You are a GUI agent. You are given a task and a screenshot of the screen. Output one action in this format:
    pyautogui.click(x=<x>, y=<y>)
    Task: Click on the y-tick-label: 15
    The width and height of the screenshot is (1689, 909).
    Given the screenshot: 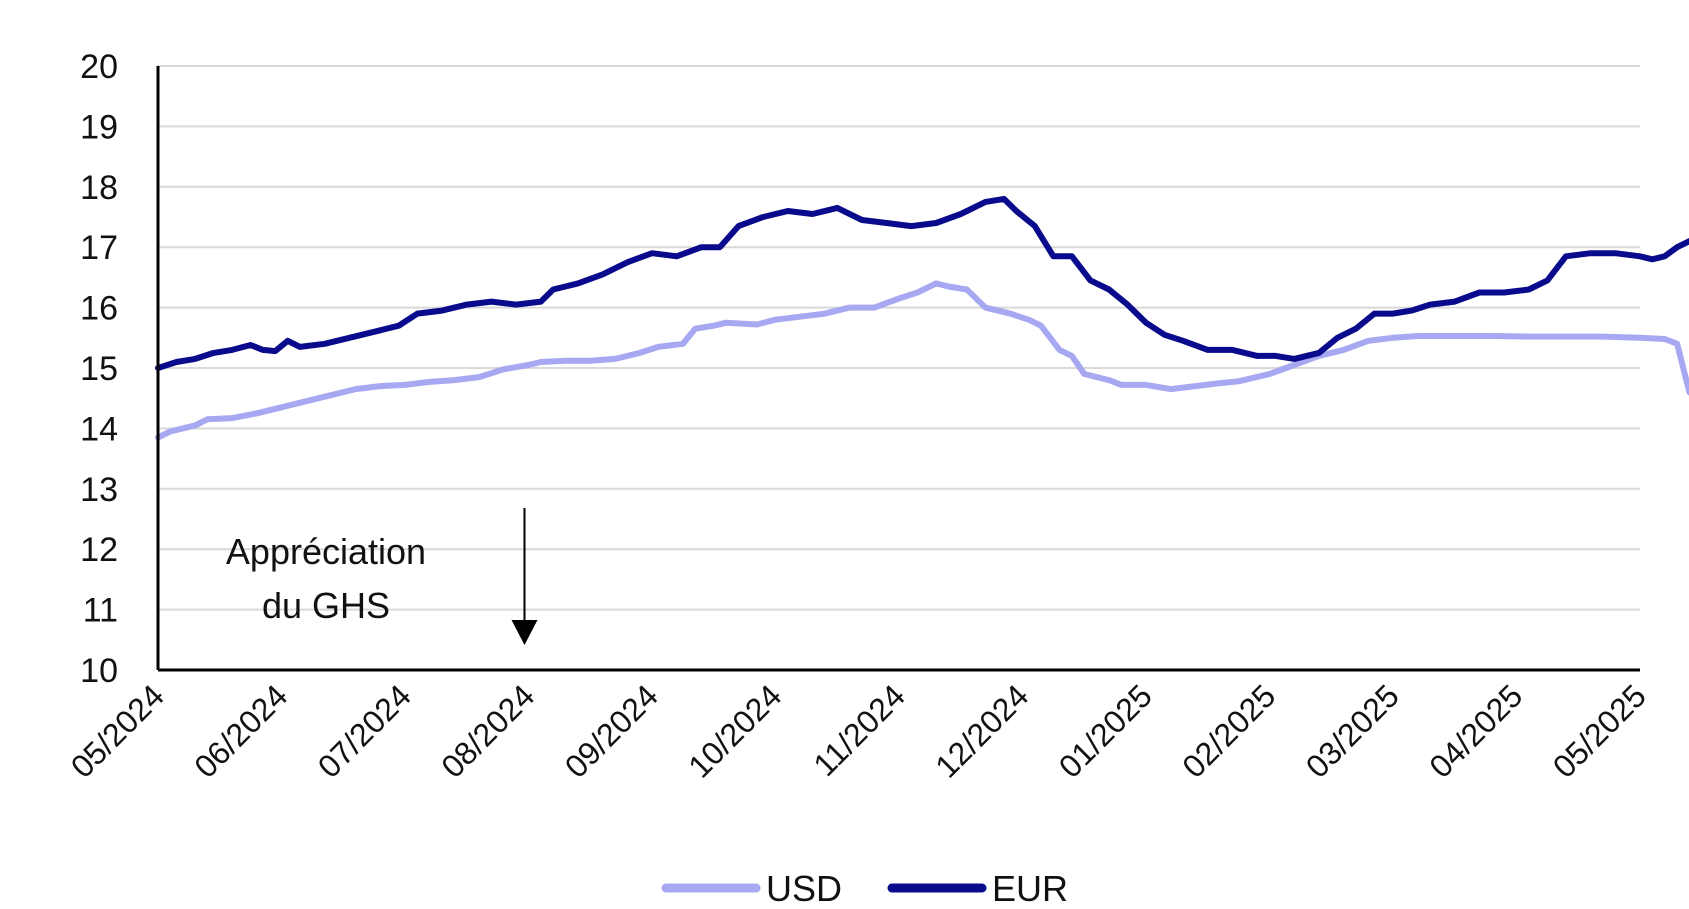 What is the action you would take?
    pyautogui.click(x=99, y=369)
    